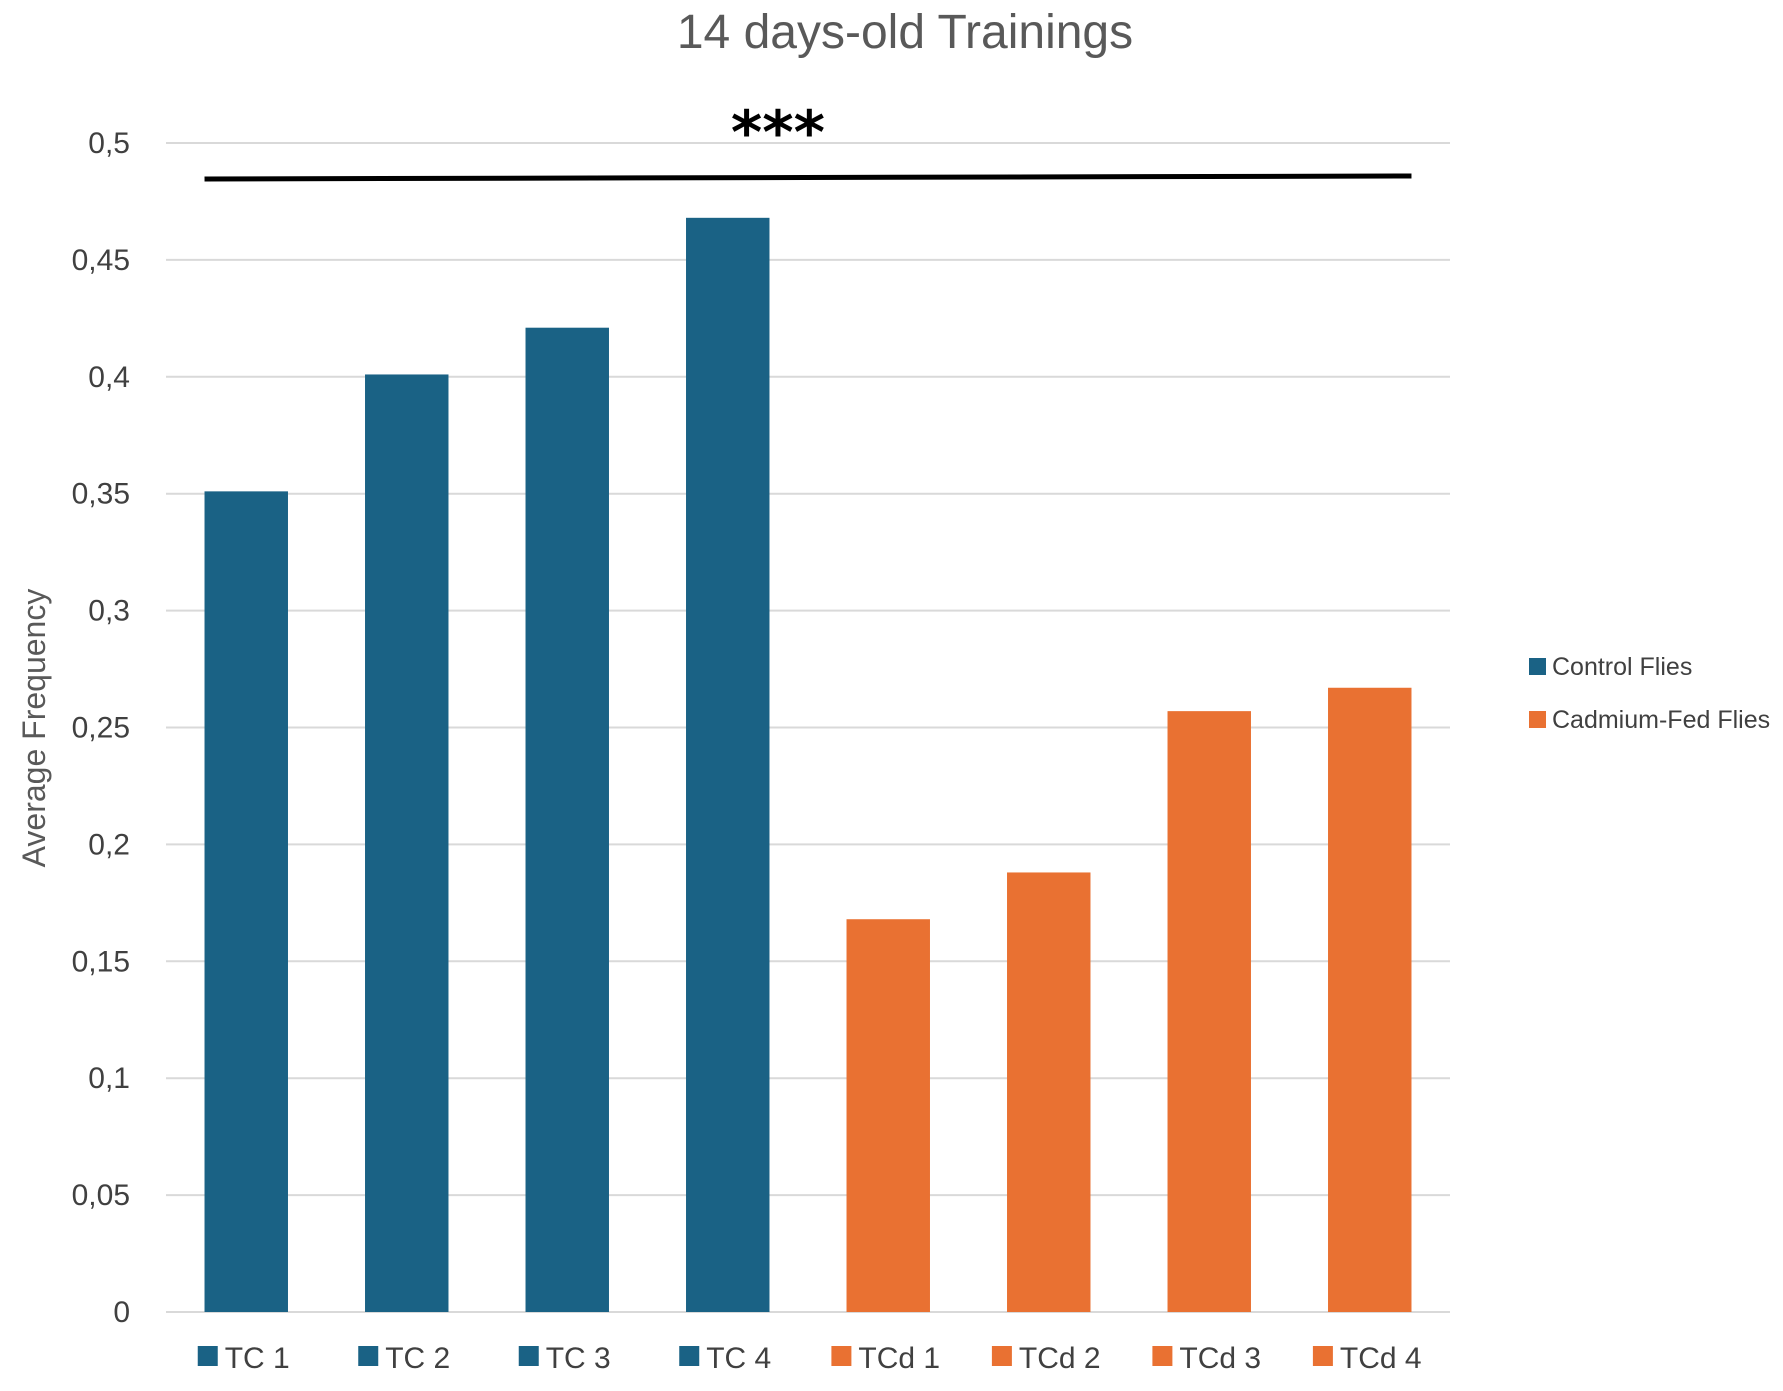 The width and height of the screenshot is (1783, 1391). What do you see at coordinates (1060, 1358) in the screenshot?
I see `x-tick-label: TCd 2` at bounding box center [1060, 1358].